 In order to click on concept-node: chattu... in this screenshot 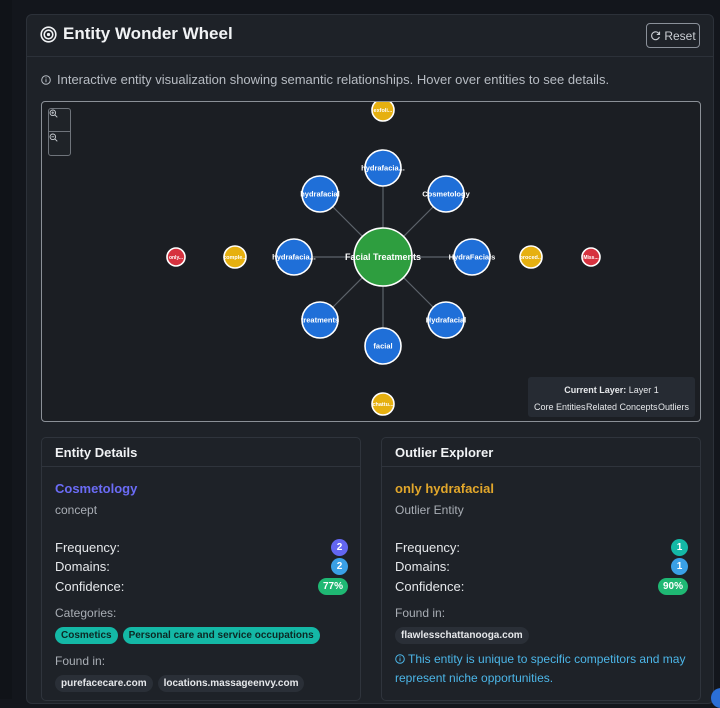, I will do `click(383, 404)`.